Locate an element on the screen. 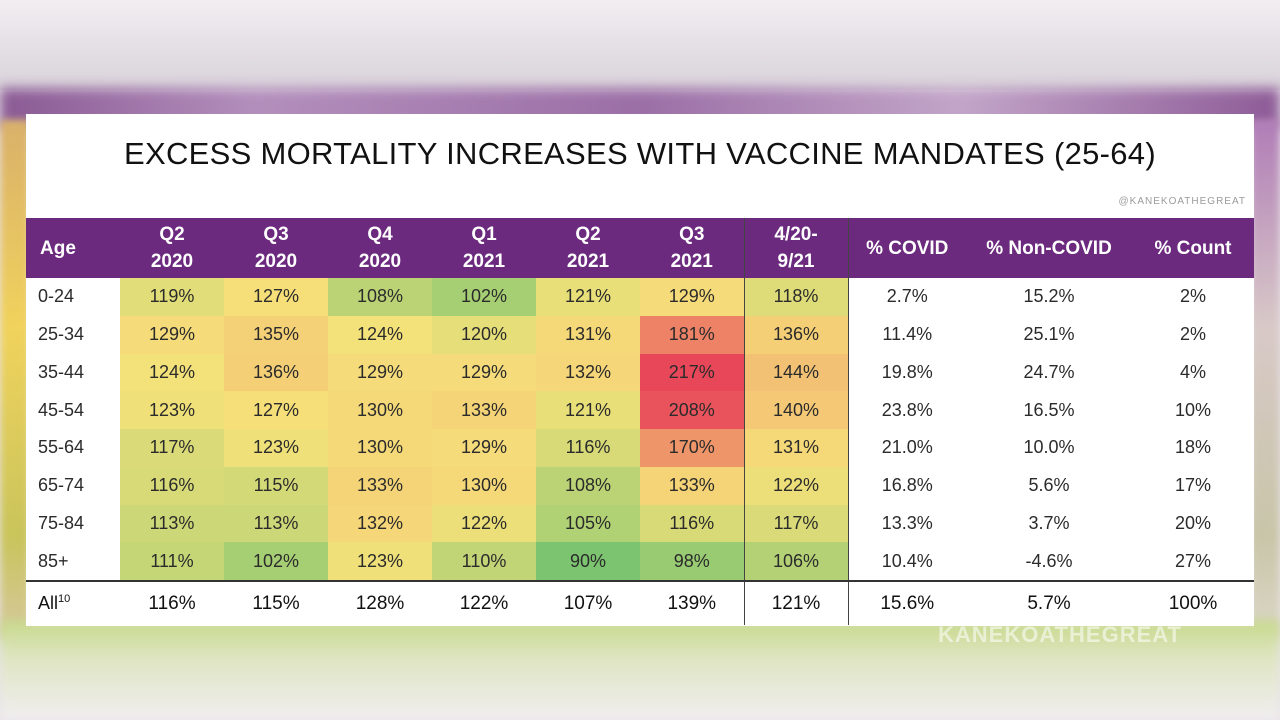 Image resolution: width=1280 pixels, height=720 pixels. age-group-label: 25-34 is located at coordinates (73, 334).